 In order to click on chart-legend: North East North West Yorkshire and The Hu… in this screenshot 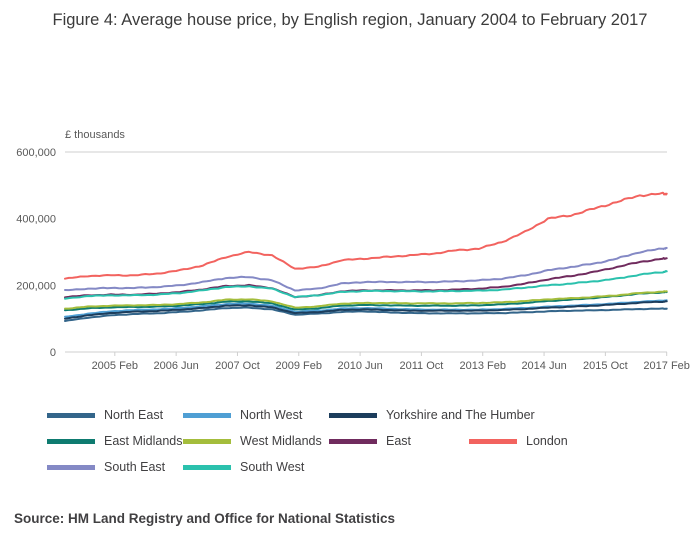, I will do `click(307, 441)`.